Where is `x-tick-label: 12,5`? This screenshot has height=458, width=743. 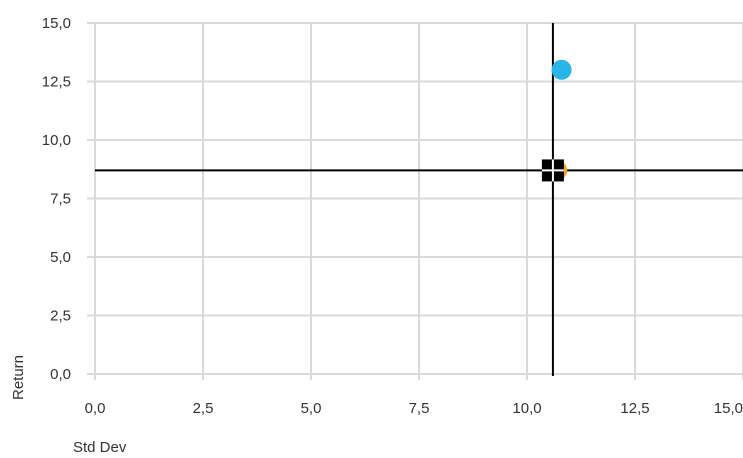
x-tick-label: 12,5 is located at coordinates (634, 408).